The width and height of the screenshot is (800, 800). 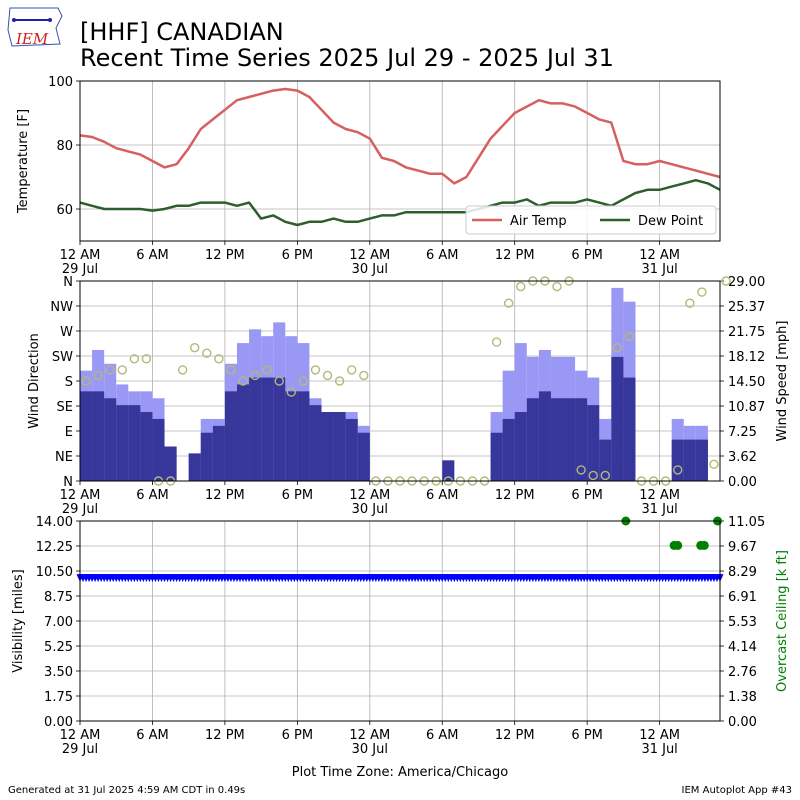 I want to click on y-tick-label: 7.00, so click(x=58, y=622).